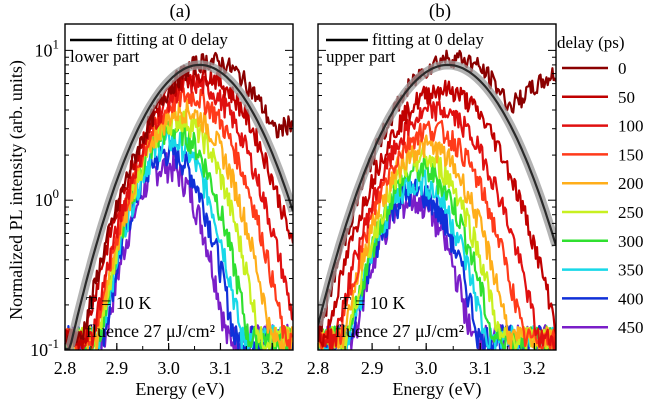 Image resolution: width=649 pixels, height=414 pixels. Describe the element at coordinates (65, 368) in the screenshot. I see `panel-a-x-tick-label-2.8: 2.8` at that location.